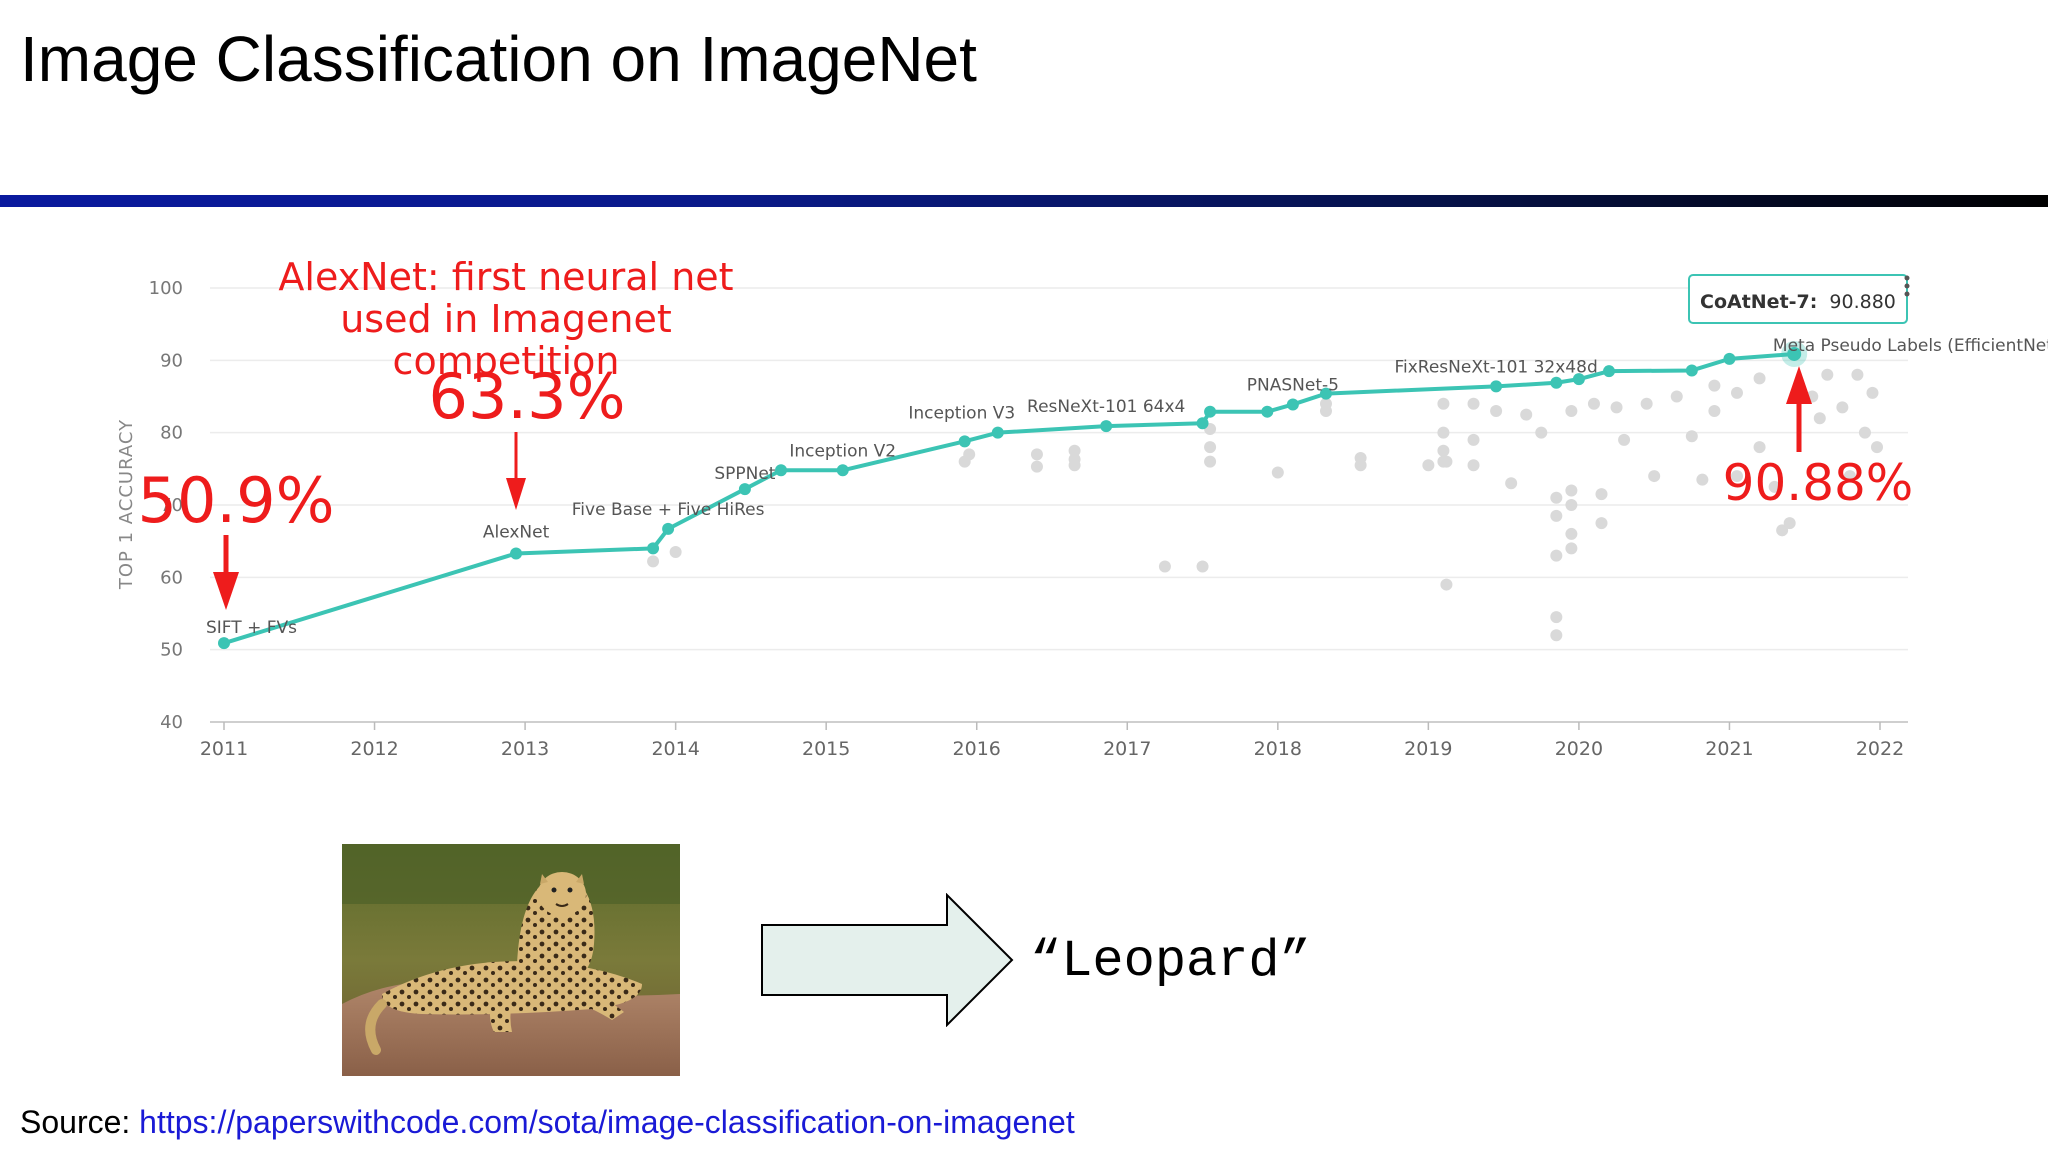  I want to click on slide-title: Image Classification on ImageNet, so click(498, 59).